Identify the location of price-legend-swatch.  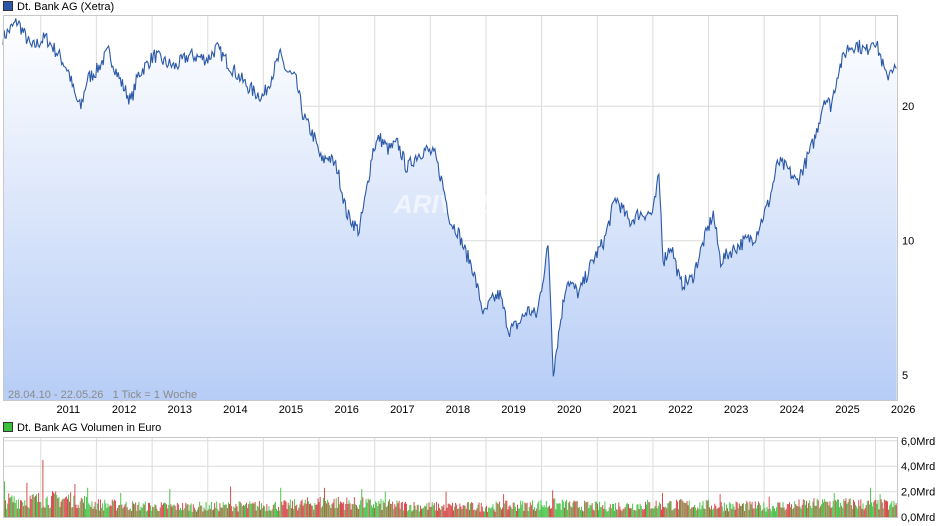
(8, 6).